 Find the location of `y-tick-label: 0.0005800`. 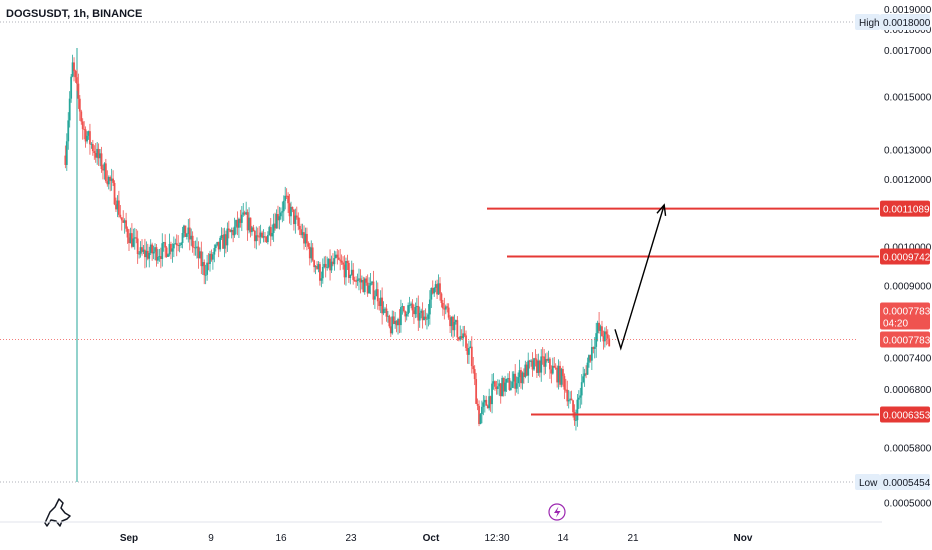

y-tick-label: 0.0005800 is located at coordinates (908, 449).